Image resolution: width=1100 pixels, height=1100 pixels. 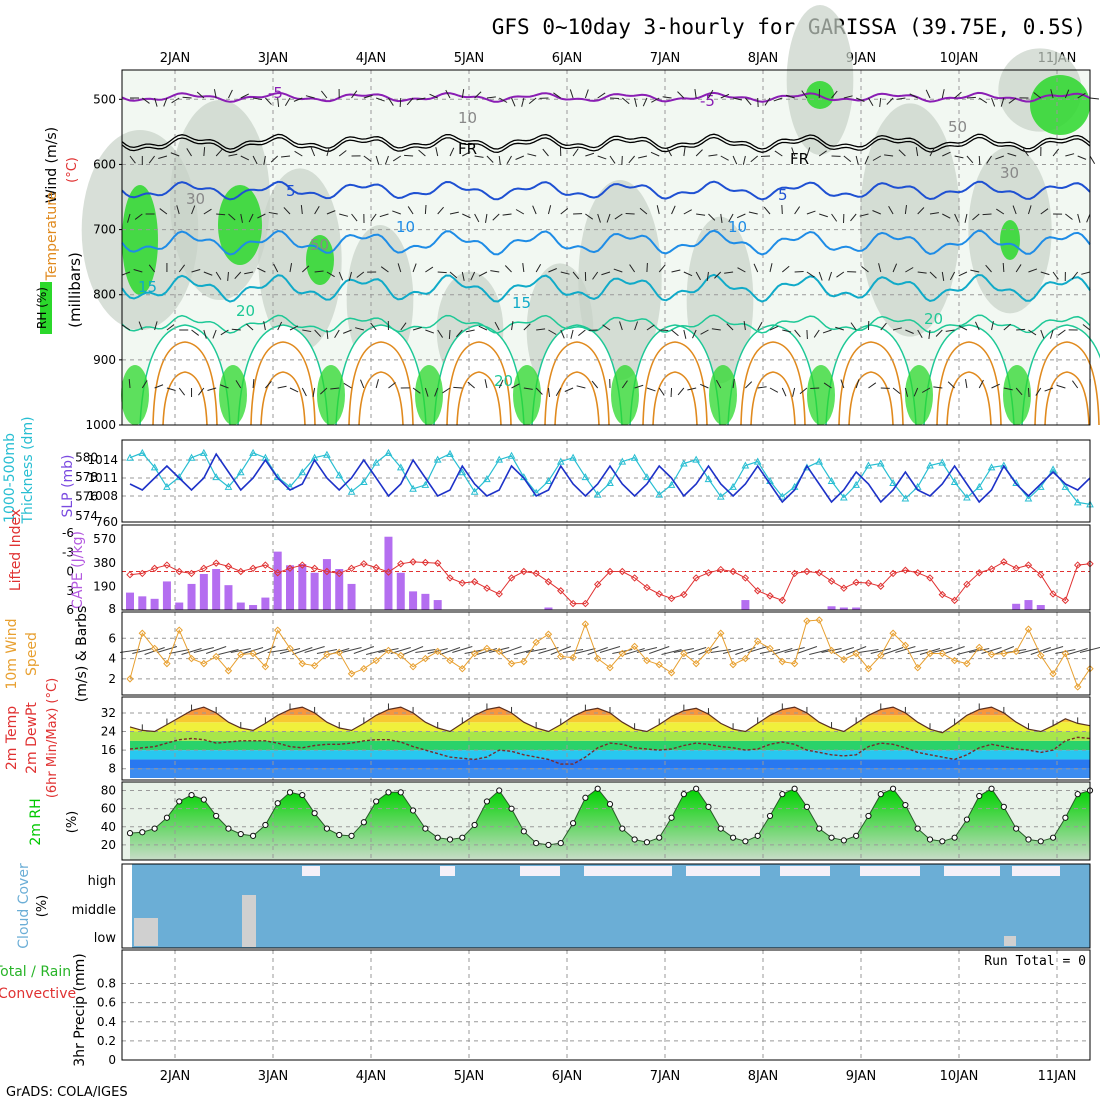 What do you see at coordinates (540, 871) in the screenshot?
I see `cloud-high-gap` at bounding box center [540, 871].